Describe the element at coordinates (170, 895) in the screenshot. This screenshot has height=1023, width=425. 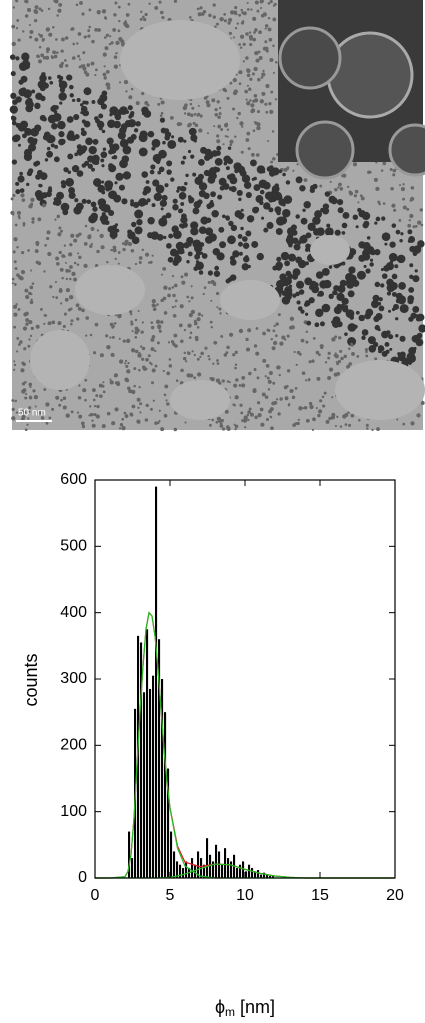
I see `x-tick-label: 5` at that location.